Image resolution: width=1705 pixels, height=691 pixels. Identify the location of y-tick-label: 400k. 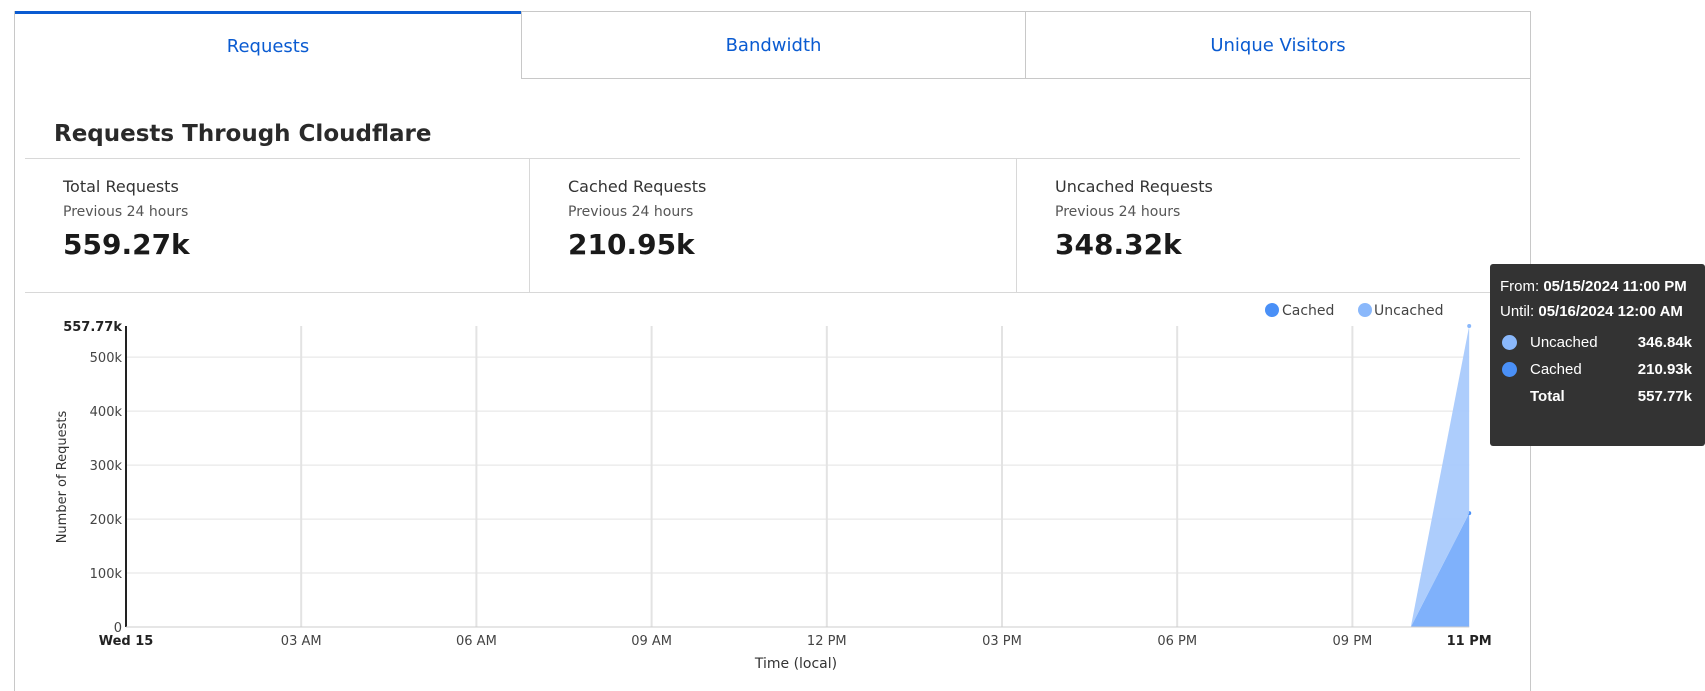
(106, 412).